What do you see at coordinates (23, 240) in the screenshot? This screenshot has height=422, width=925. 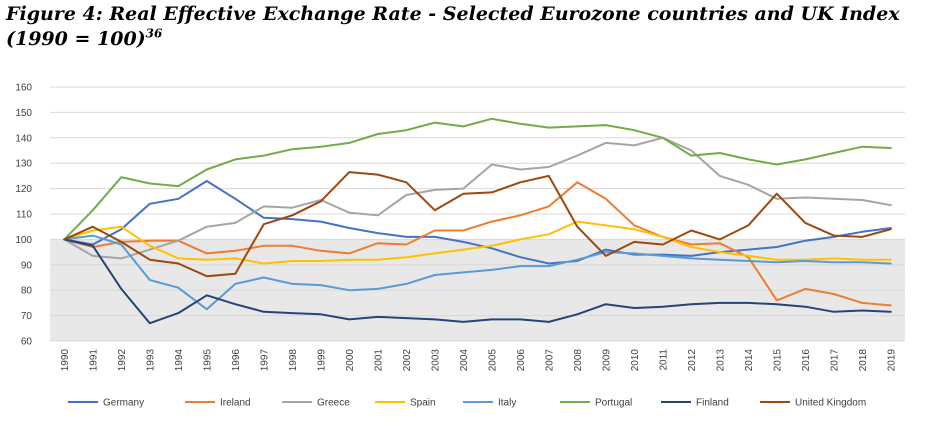 I see `y-tick-label-100: 100` at bounding box center [23, 240].